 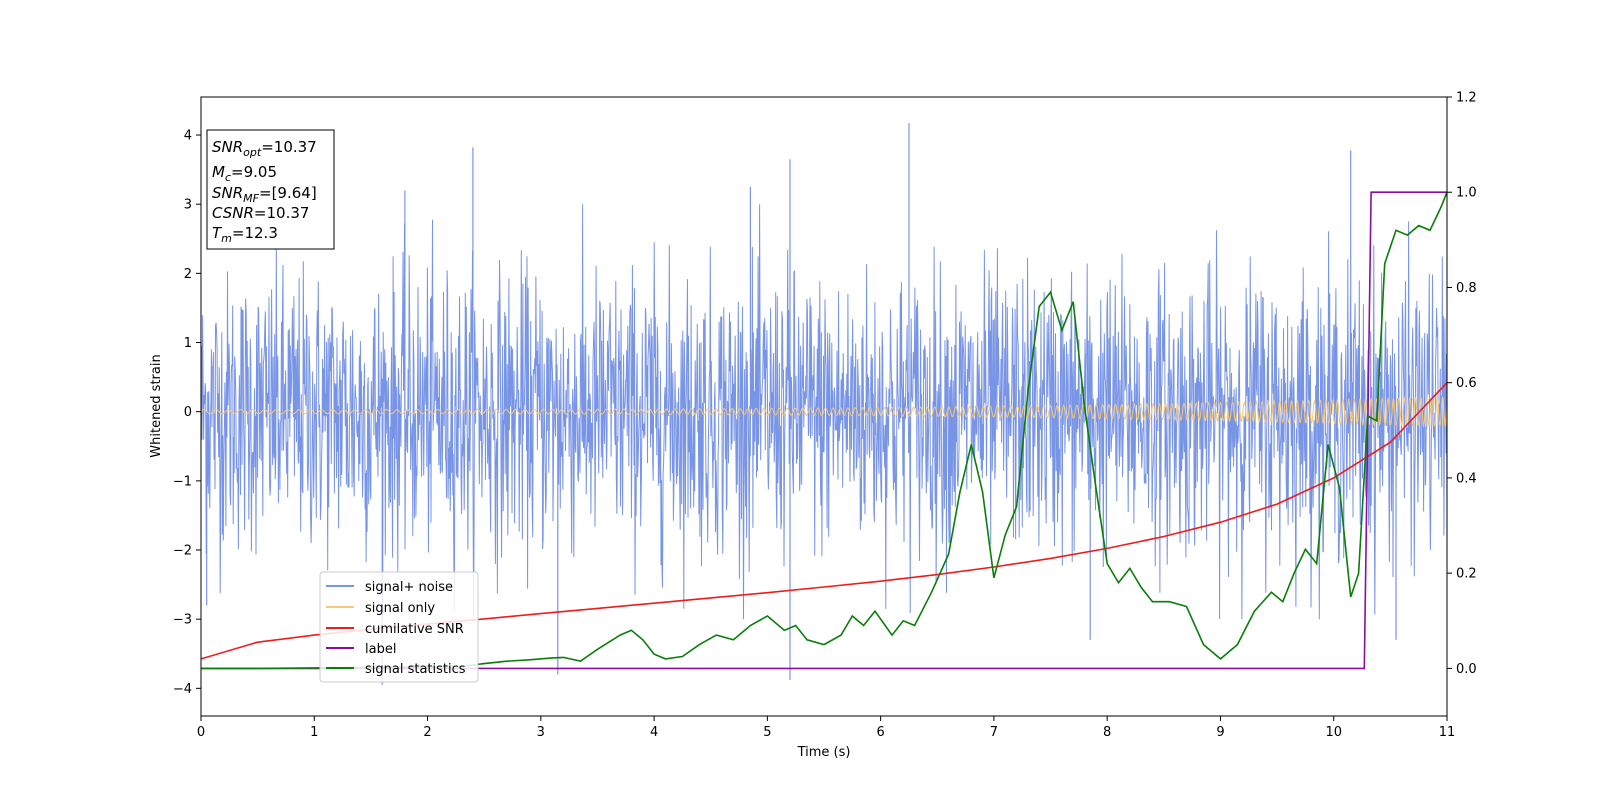 What do you see at coordinates (188, 274) in the screenshot?
I see `y-tick-label: 2` at bounding box center [188, 274].